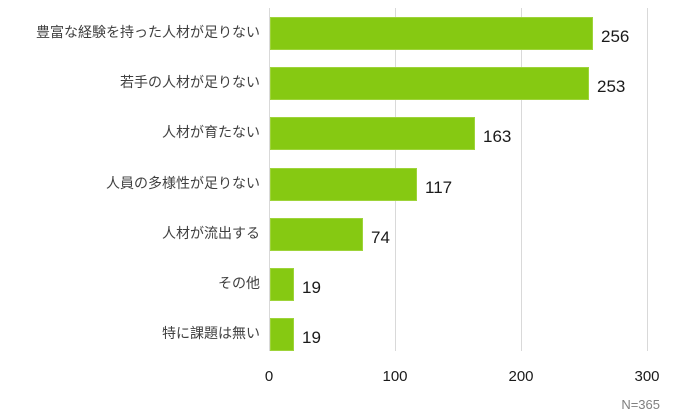  What do you see at coordinates (380, 237) in the screenshot?
I see `value-label: 74` at bounding box center [380, 237].